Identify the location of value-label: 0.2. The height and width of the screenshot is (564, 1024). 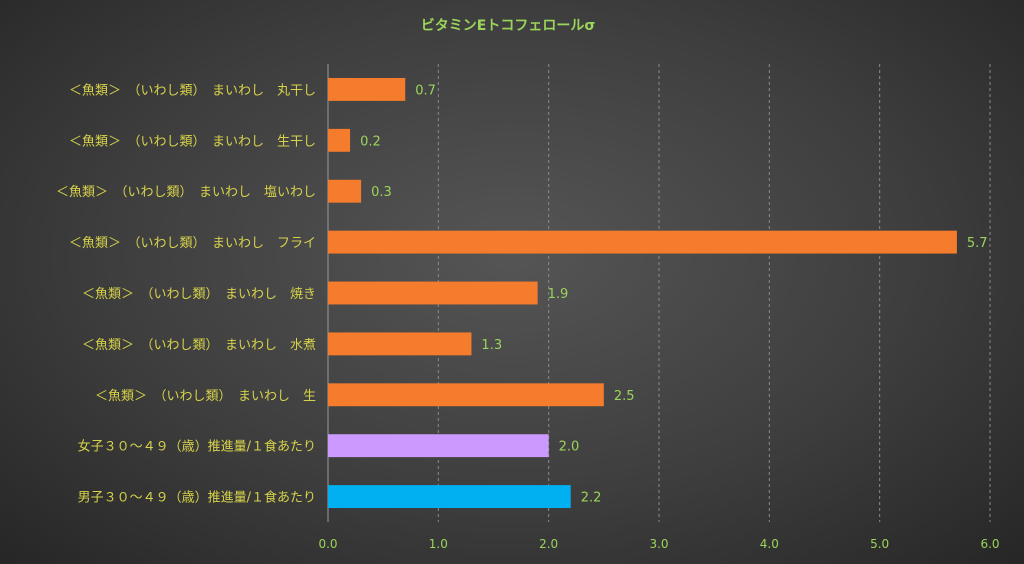
(370, 141).